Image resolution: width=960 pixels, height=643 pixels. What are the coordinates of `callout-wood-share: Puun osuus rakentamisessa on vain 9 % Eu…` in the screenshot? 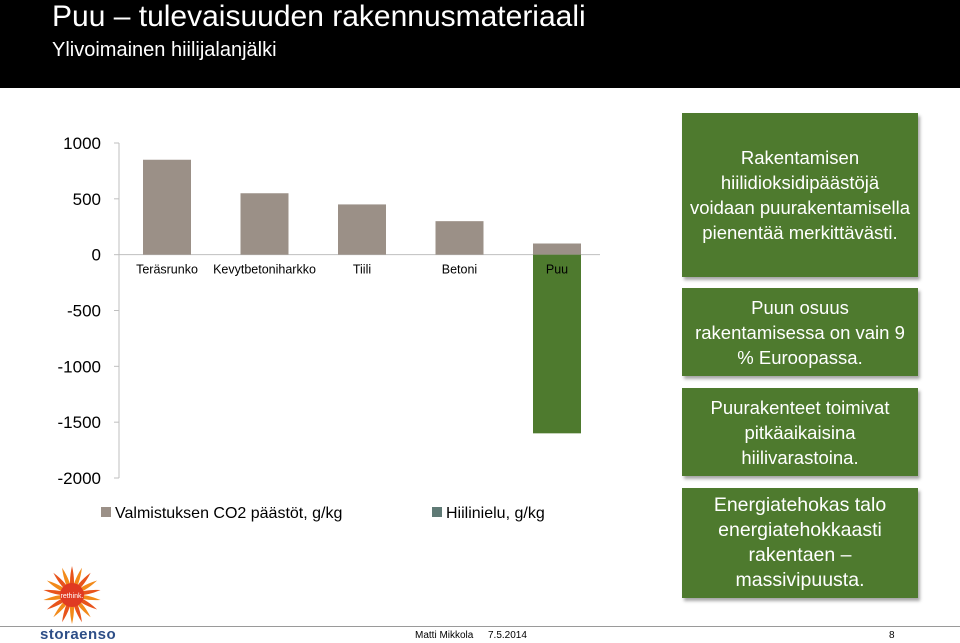 It's located at (800, 332).